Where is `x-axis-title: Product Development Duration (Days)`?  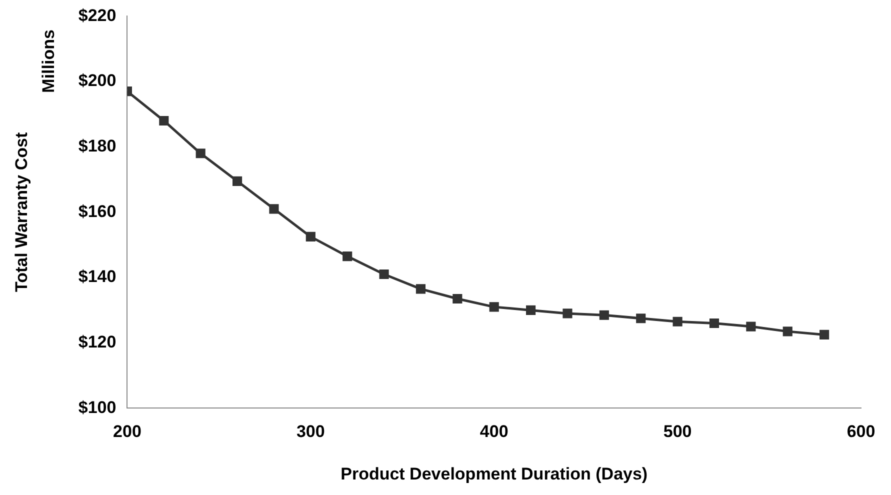
x-axis-title: Product Development Duration (Days) is located at coordinates (494, 474).